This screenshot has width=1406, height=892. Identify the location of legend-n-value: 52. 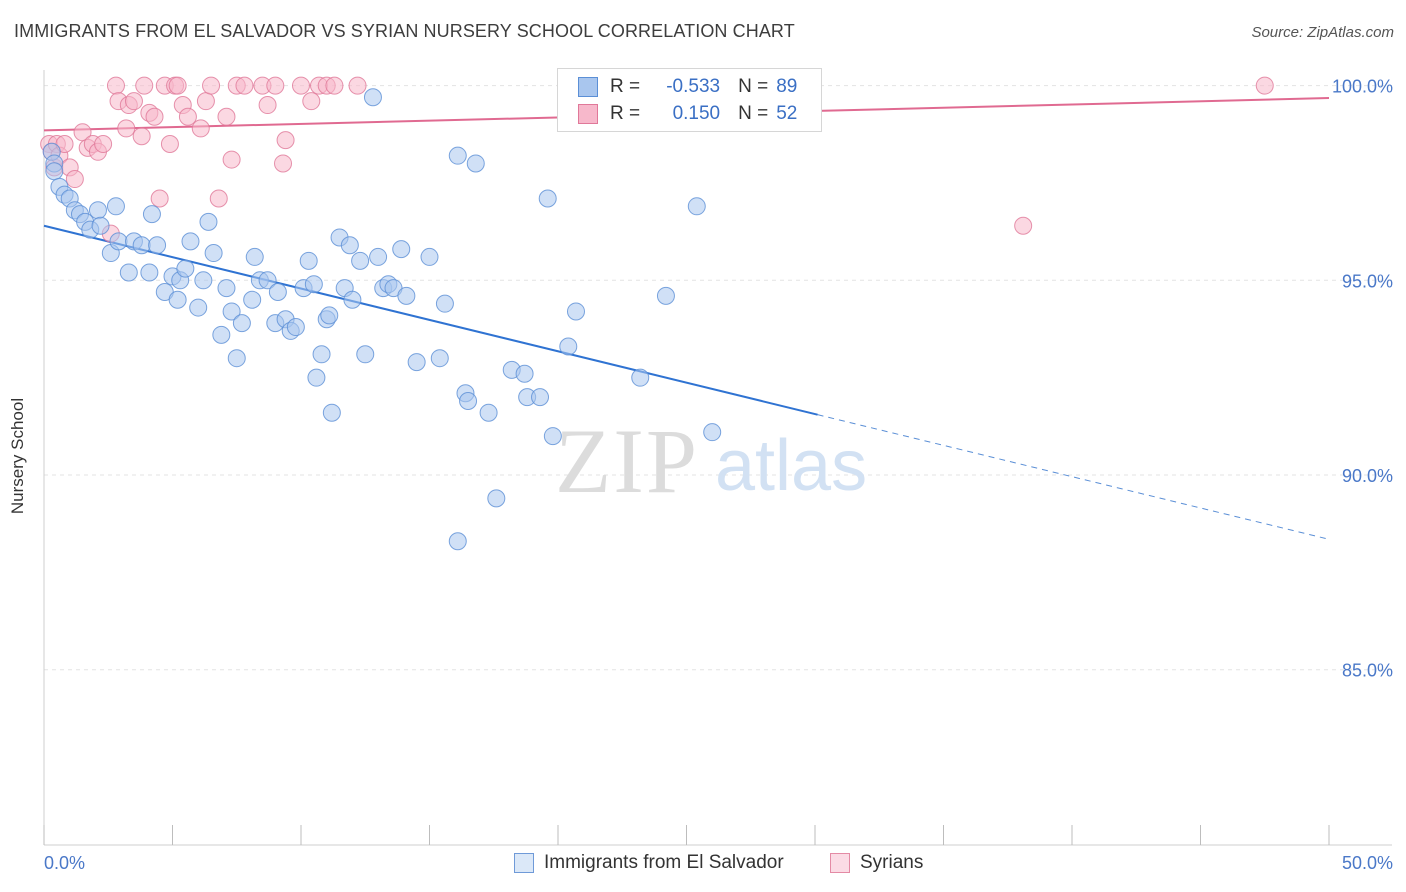
(787, 113).